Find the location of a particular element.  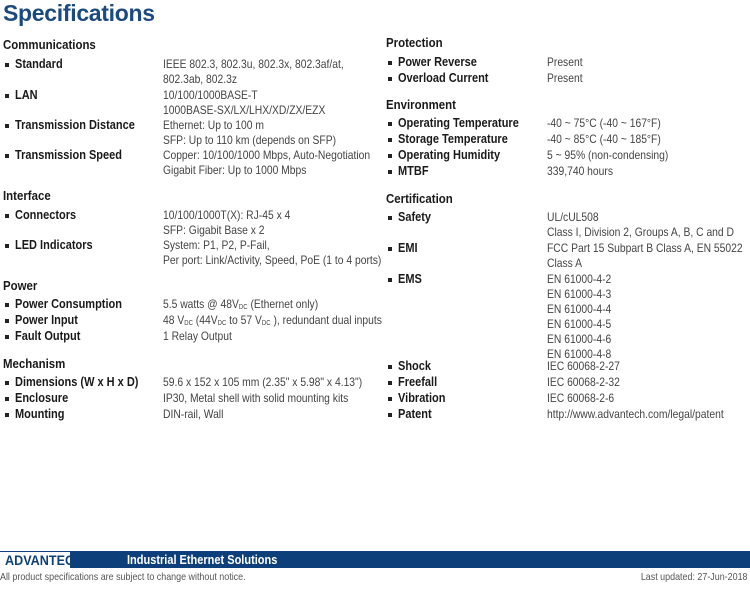

section-heading-interface: Interface is located at coordinates (27, 195).